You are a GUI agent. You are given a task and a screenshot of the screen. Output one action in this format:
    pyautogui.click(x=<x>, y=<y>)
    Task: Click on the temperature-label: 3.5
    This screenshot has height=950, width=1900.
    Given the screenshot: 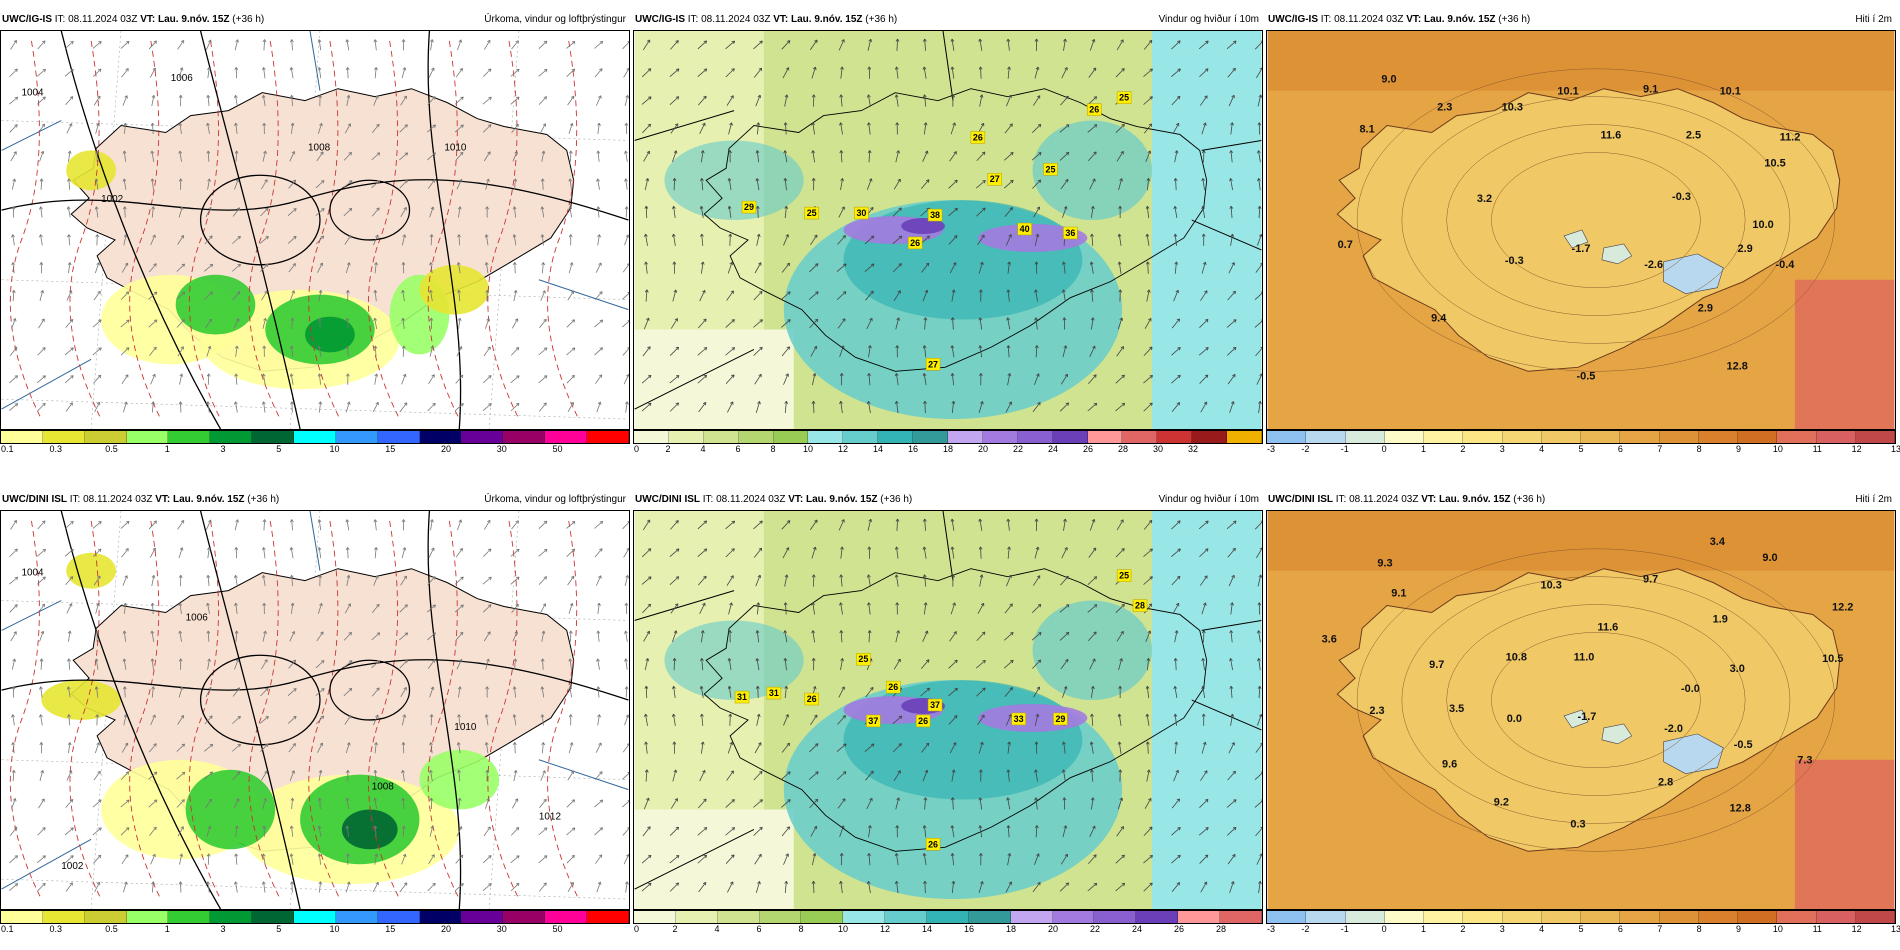 What is the action you would take?
    pyautogui.click(x=1456, y=709)
    